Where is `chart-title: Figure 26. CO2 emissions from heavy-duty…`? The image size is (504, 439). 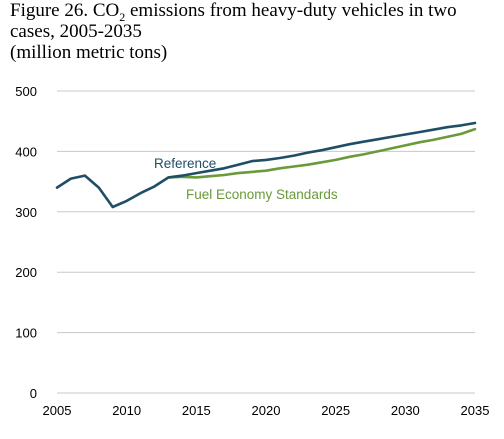 chart-title: Figure 26. CO2 emissions from heavy-duty… is located at coordinates (255, 31).